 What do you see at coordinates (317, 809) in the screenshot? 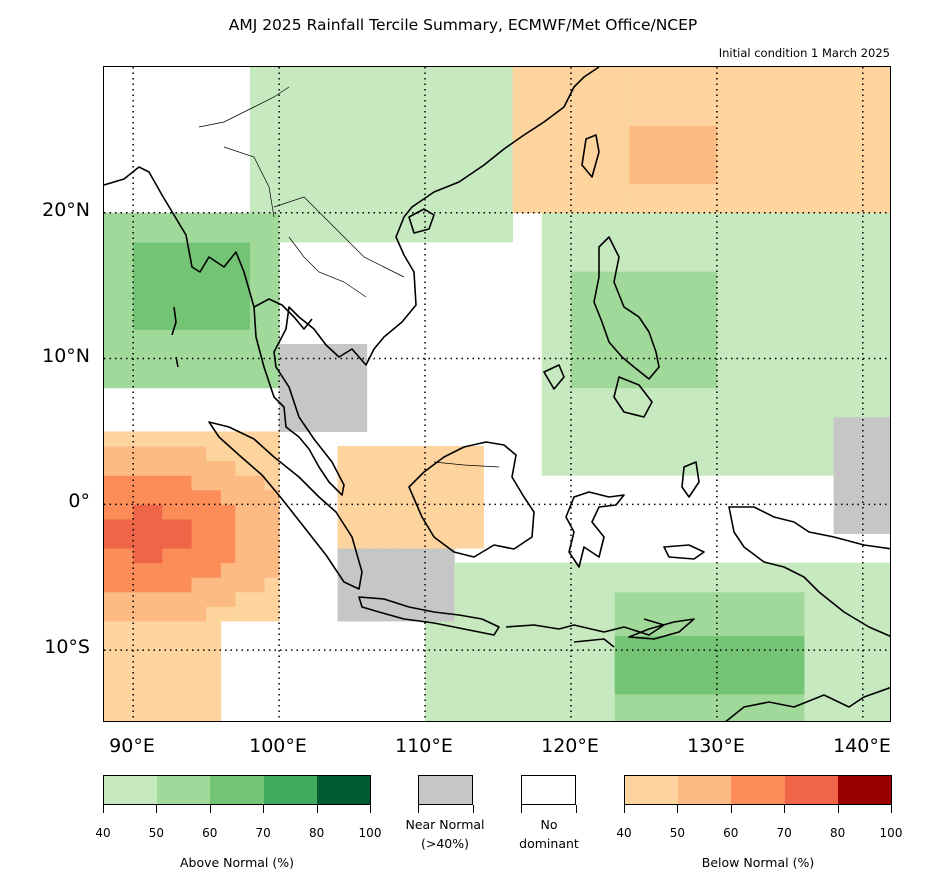
I see `above-tick-mark` at bounding box center [317, 809].